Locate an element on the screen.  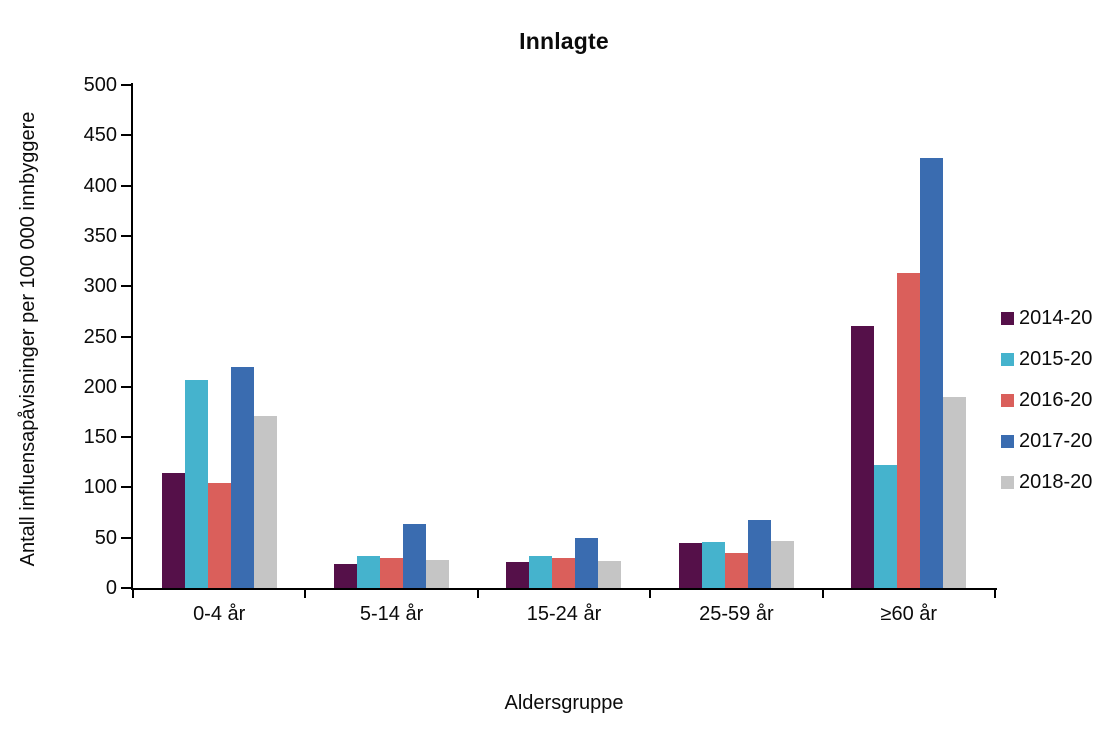
legend-item: 2014-20 is located at coordinates (1046, 318).